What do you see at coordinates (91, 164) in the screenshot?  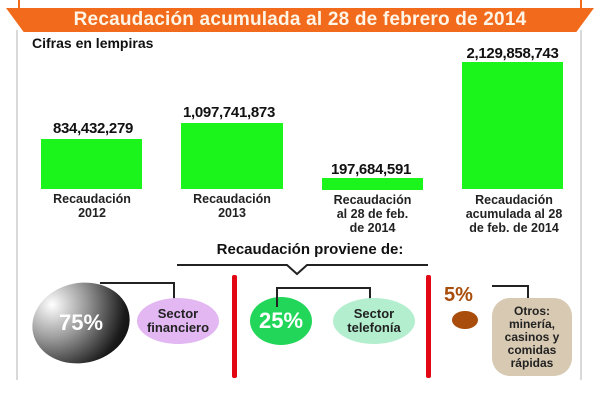 I see `bar-2012` at bounding box center [91, 164].